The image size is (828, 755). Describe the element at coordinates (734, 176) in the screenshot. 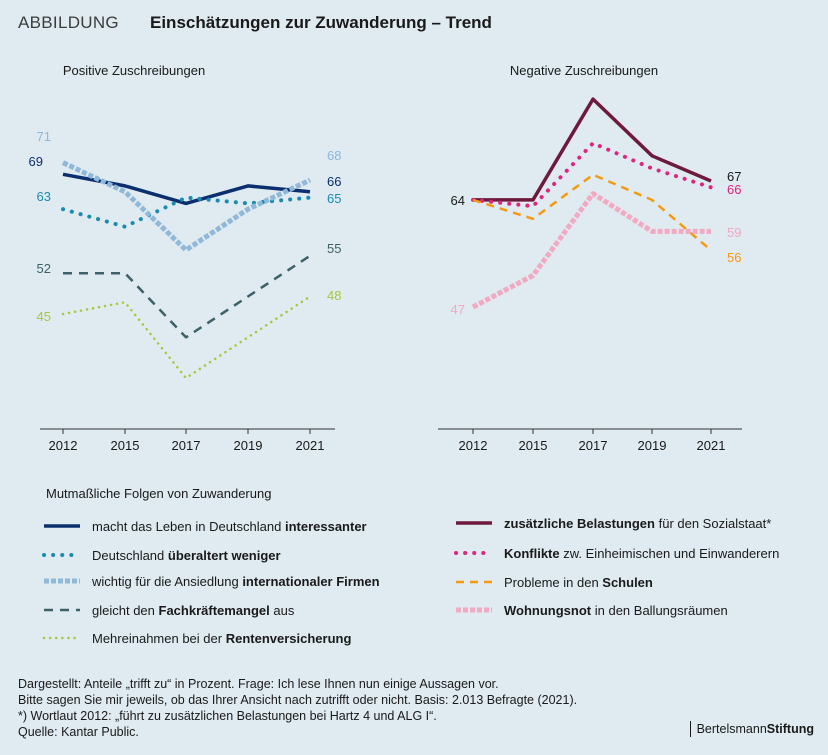

I see `data-label-end: 67` at that location.